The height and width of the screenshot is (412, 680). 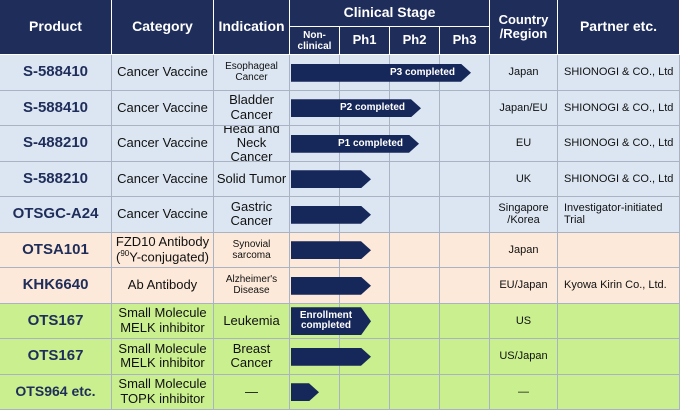 What do you see at coordinates (56, 215) in the screenshot?
I see `product: OTSGC-A24` at bounding box center [56, 215].